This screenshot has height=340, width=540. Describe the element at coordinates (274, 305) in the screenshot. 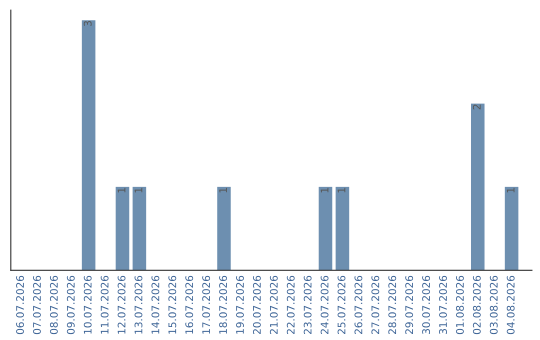

I see `x-tick-label: 21.07.2026` at that location.